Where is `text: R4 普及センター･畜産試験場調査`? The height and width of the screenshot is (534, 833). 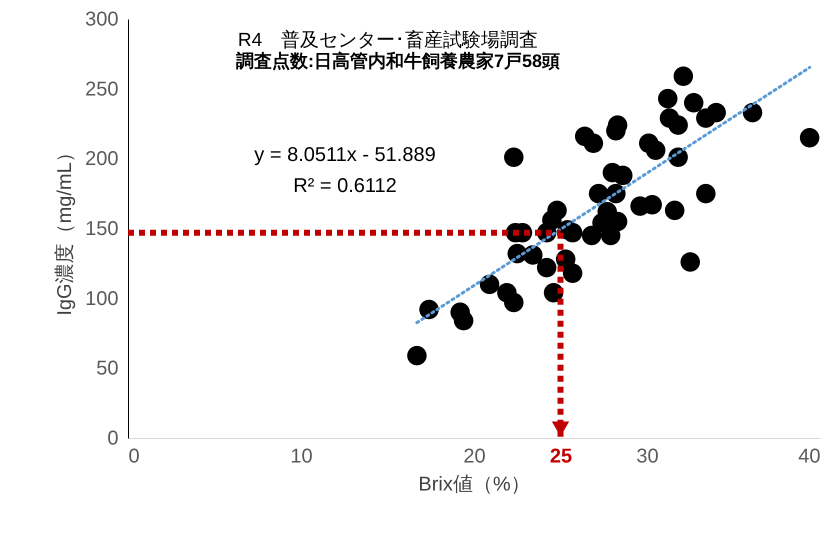 text: R4 普及センター･畜産試験場調査 is located at coordinates (388, 40).